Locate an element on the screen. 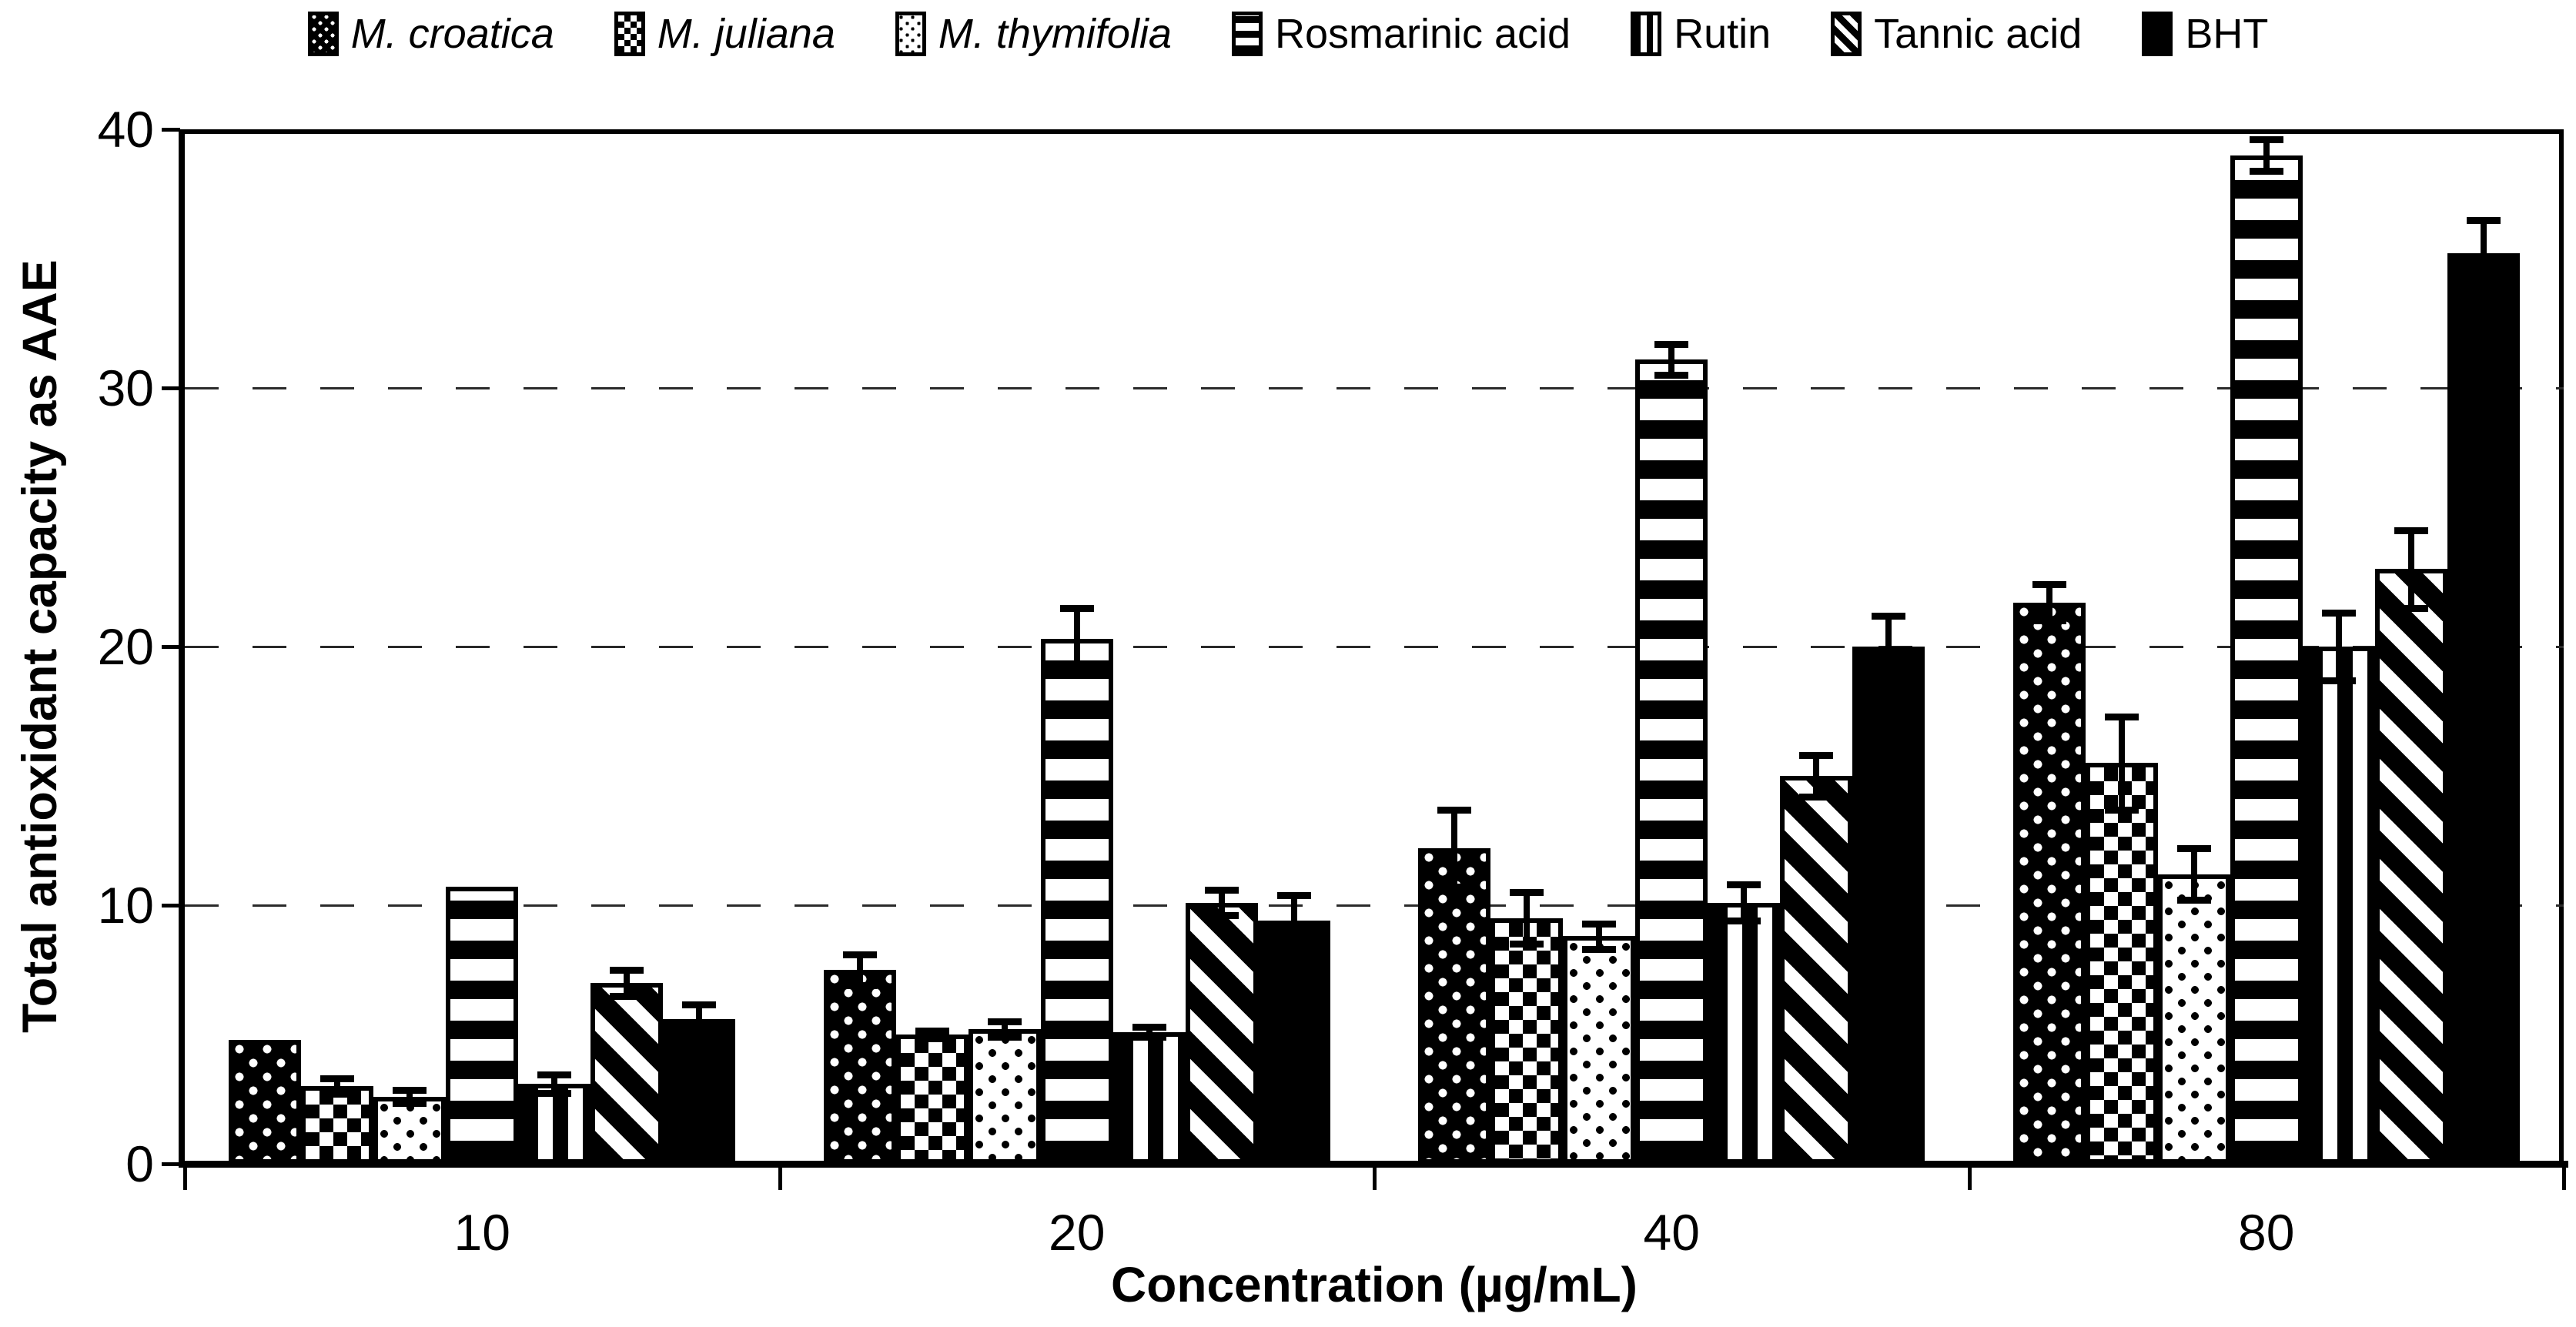 Image resolution: width=2576 pixels, height=1327 pixels. x-tick-label-10: 10 is located at coordinates (481, 1232).